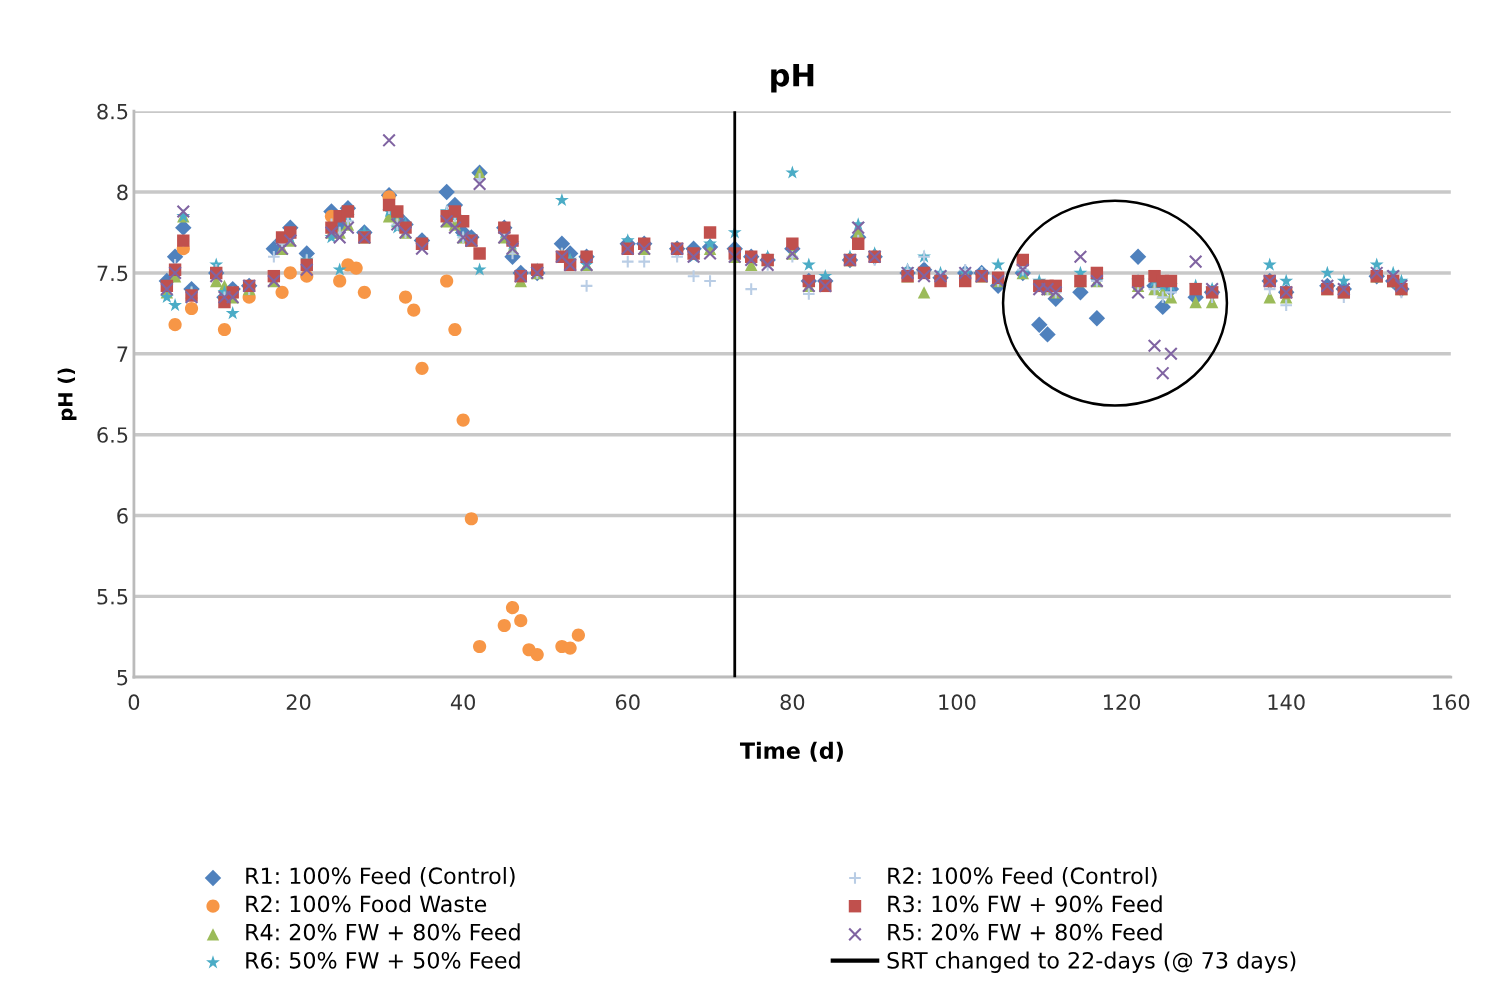 This screenshot has height=993, width=1488. Describe the element at coordinates (1022, 876) in the screenshot. I see `legend-label: R2: 100% Feed (Control)` at that location.